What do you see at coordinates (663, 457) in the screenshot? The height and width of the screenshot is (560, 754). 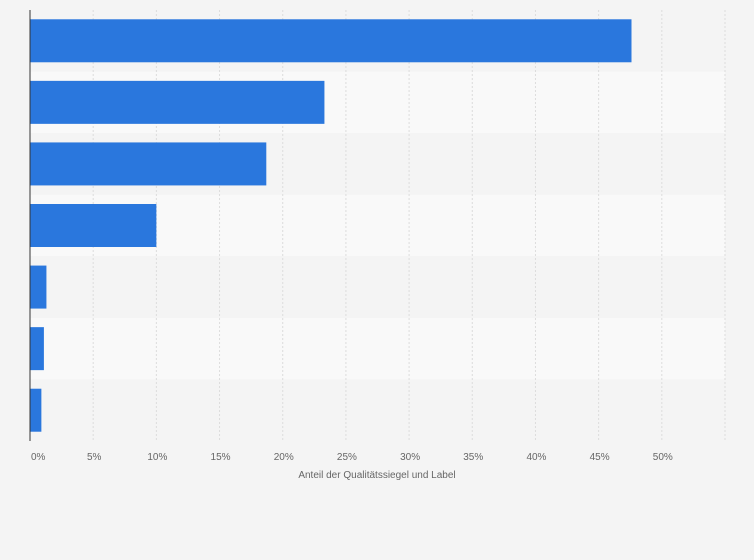 I see `x-tick-label: 50%` at bounding box center [663, 457].